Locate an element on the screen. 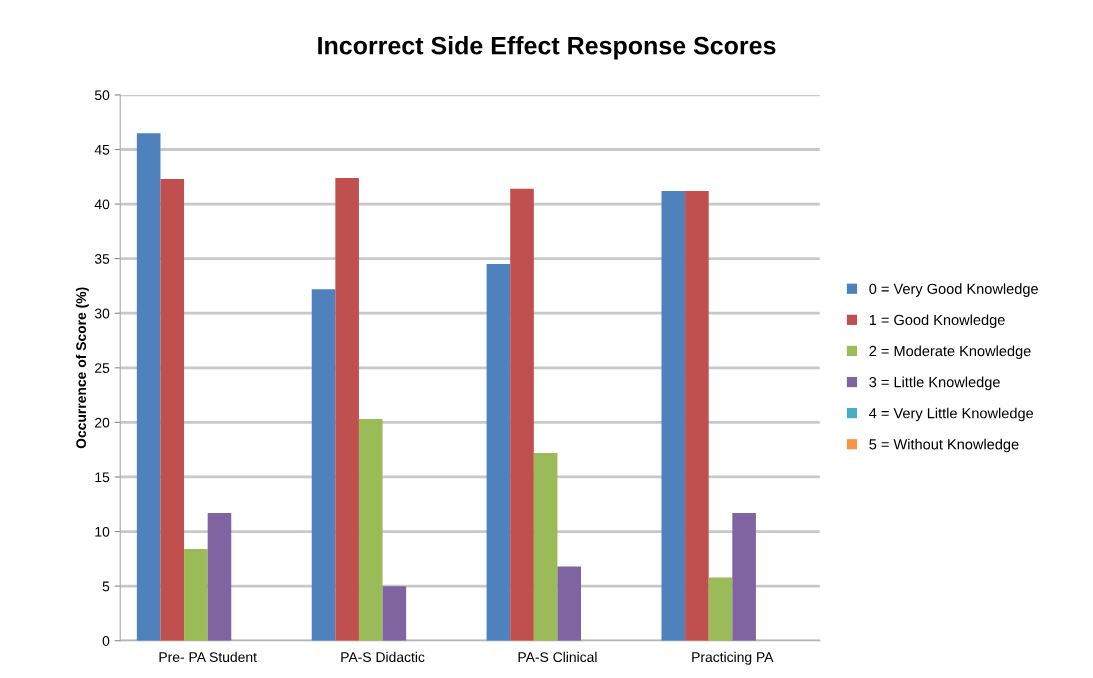 This screenshot has width=1093, height=678. legend-label: 3 = Little Knowledge is located at coordinates (934, 383).